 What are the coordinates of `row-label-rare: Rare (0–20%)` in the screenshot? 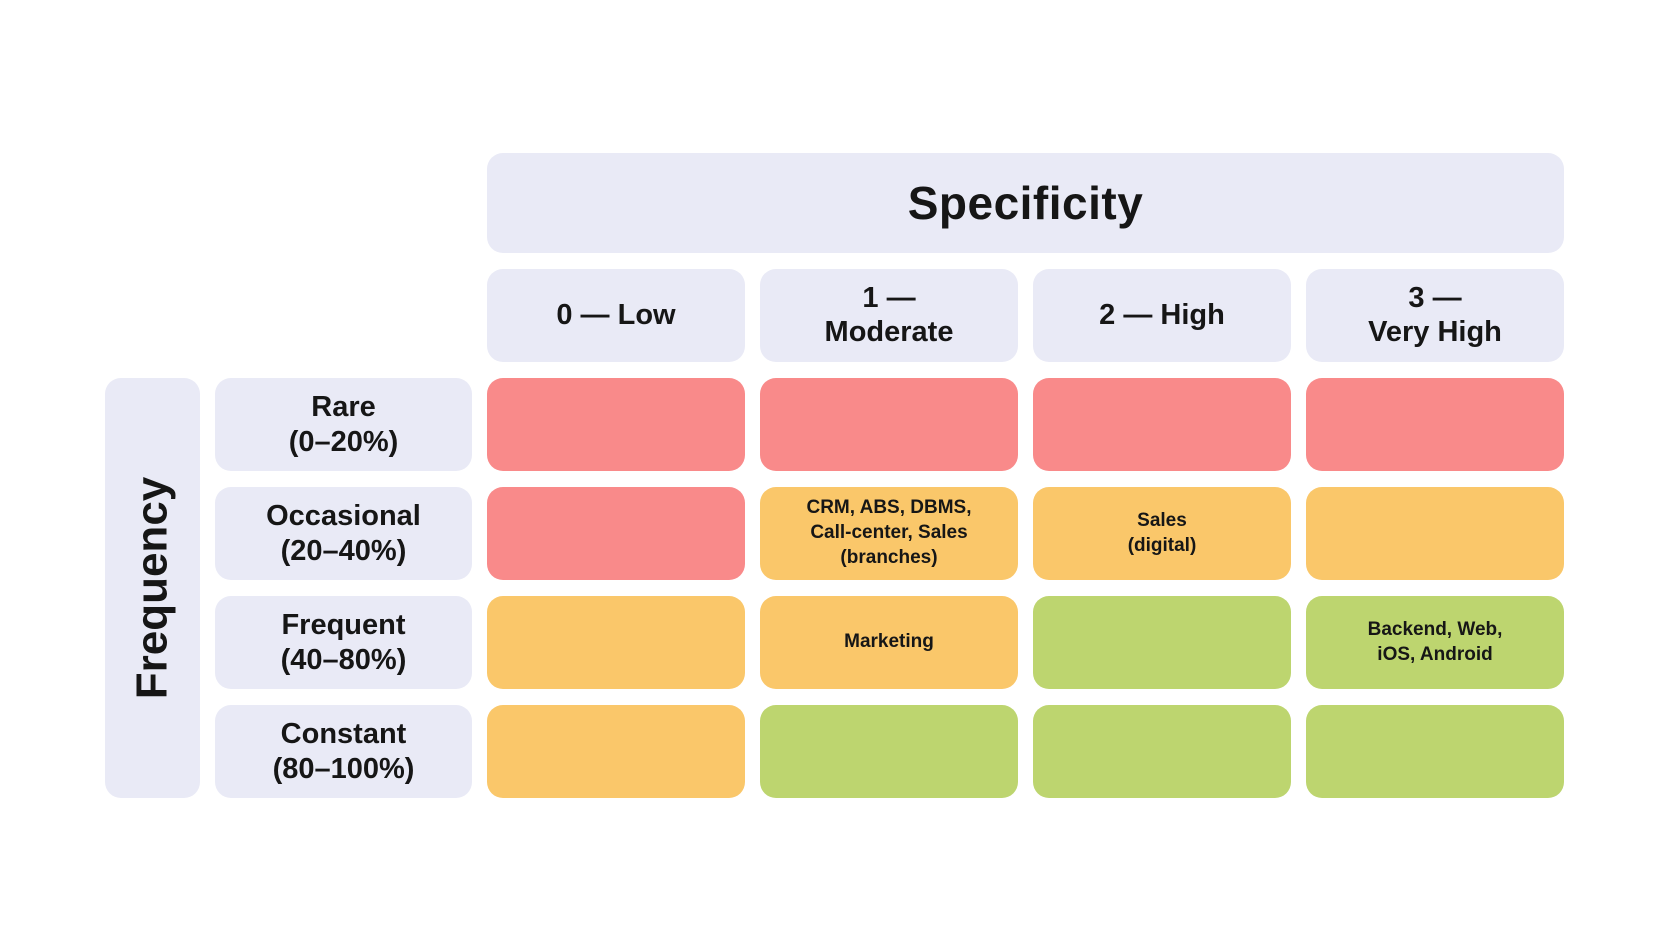 It's located at (343, 424).